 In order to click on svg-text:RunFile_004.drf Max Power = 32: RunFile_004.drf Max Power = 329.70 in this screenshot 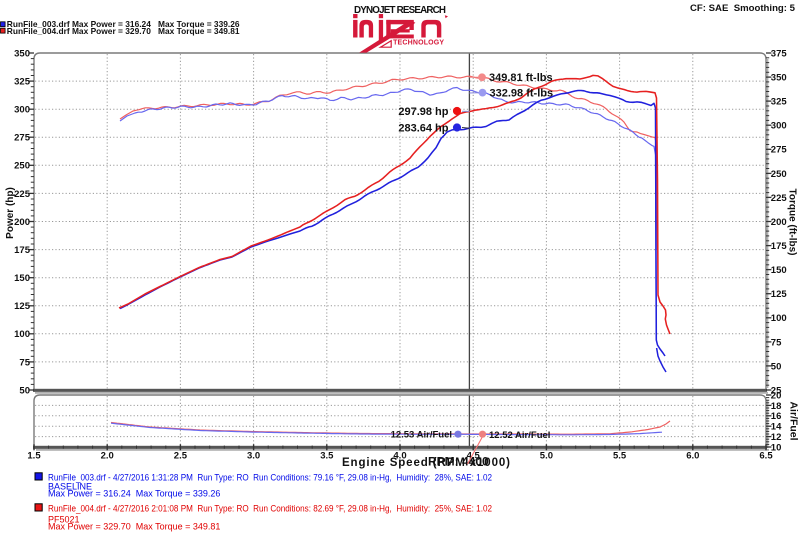, I will do `click(79, 31)`.